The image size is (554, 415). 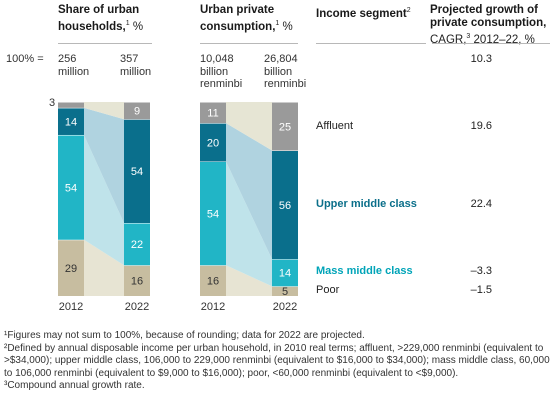 I want to click on consumption-2012-total: 10,048 billion renminbi, so click(x=221, y=71).